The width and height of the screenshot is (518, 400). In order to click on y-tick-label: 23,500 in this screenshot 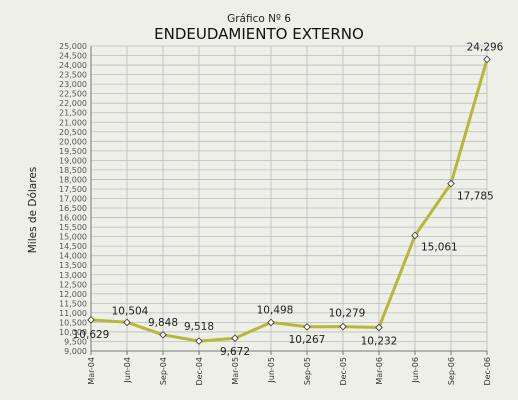, I will do `click(73, 75)`.